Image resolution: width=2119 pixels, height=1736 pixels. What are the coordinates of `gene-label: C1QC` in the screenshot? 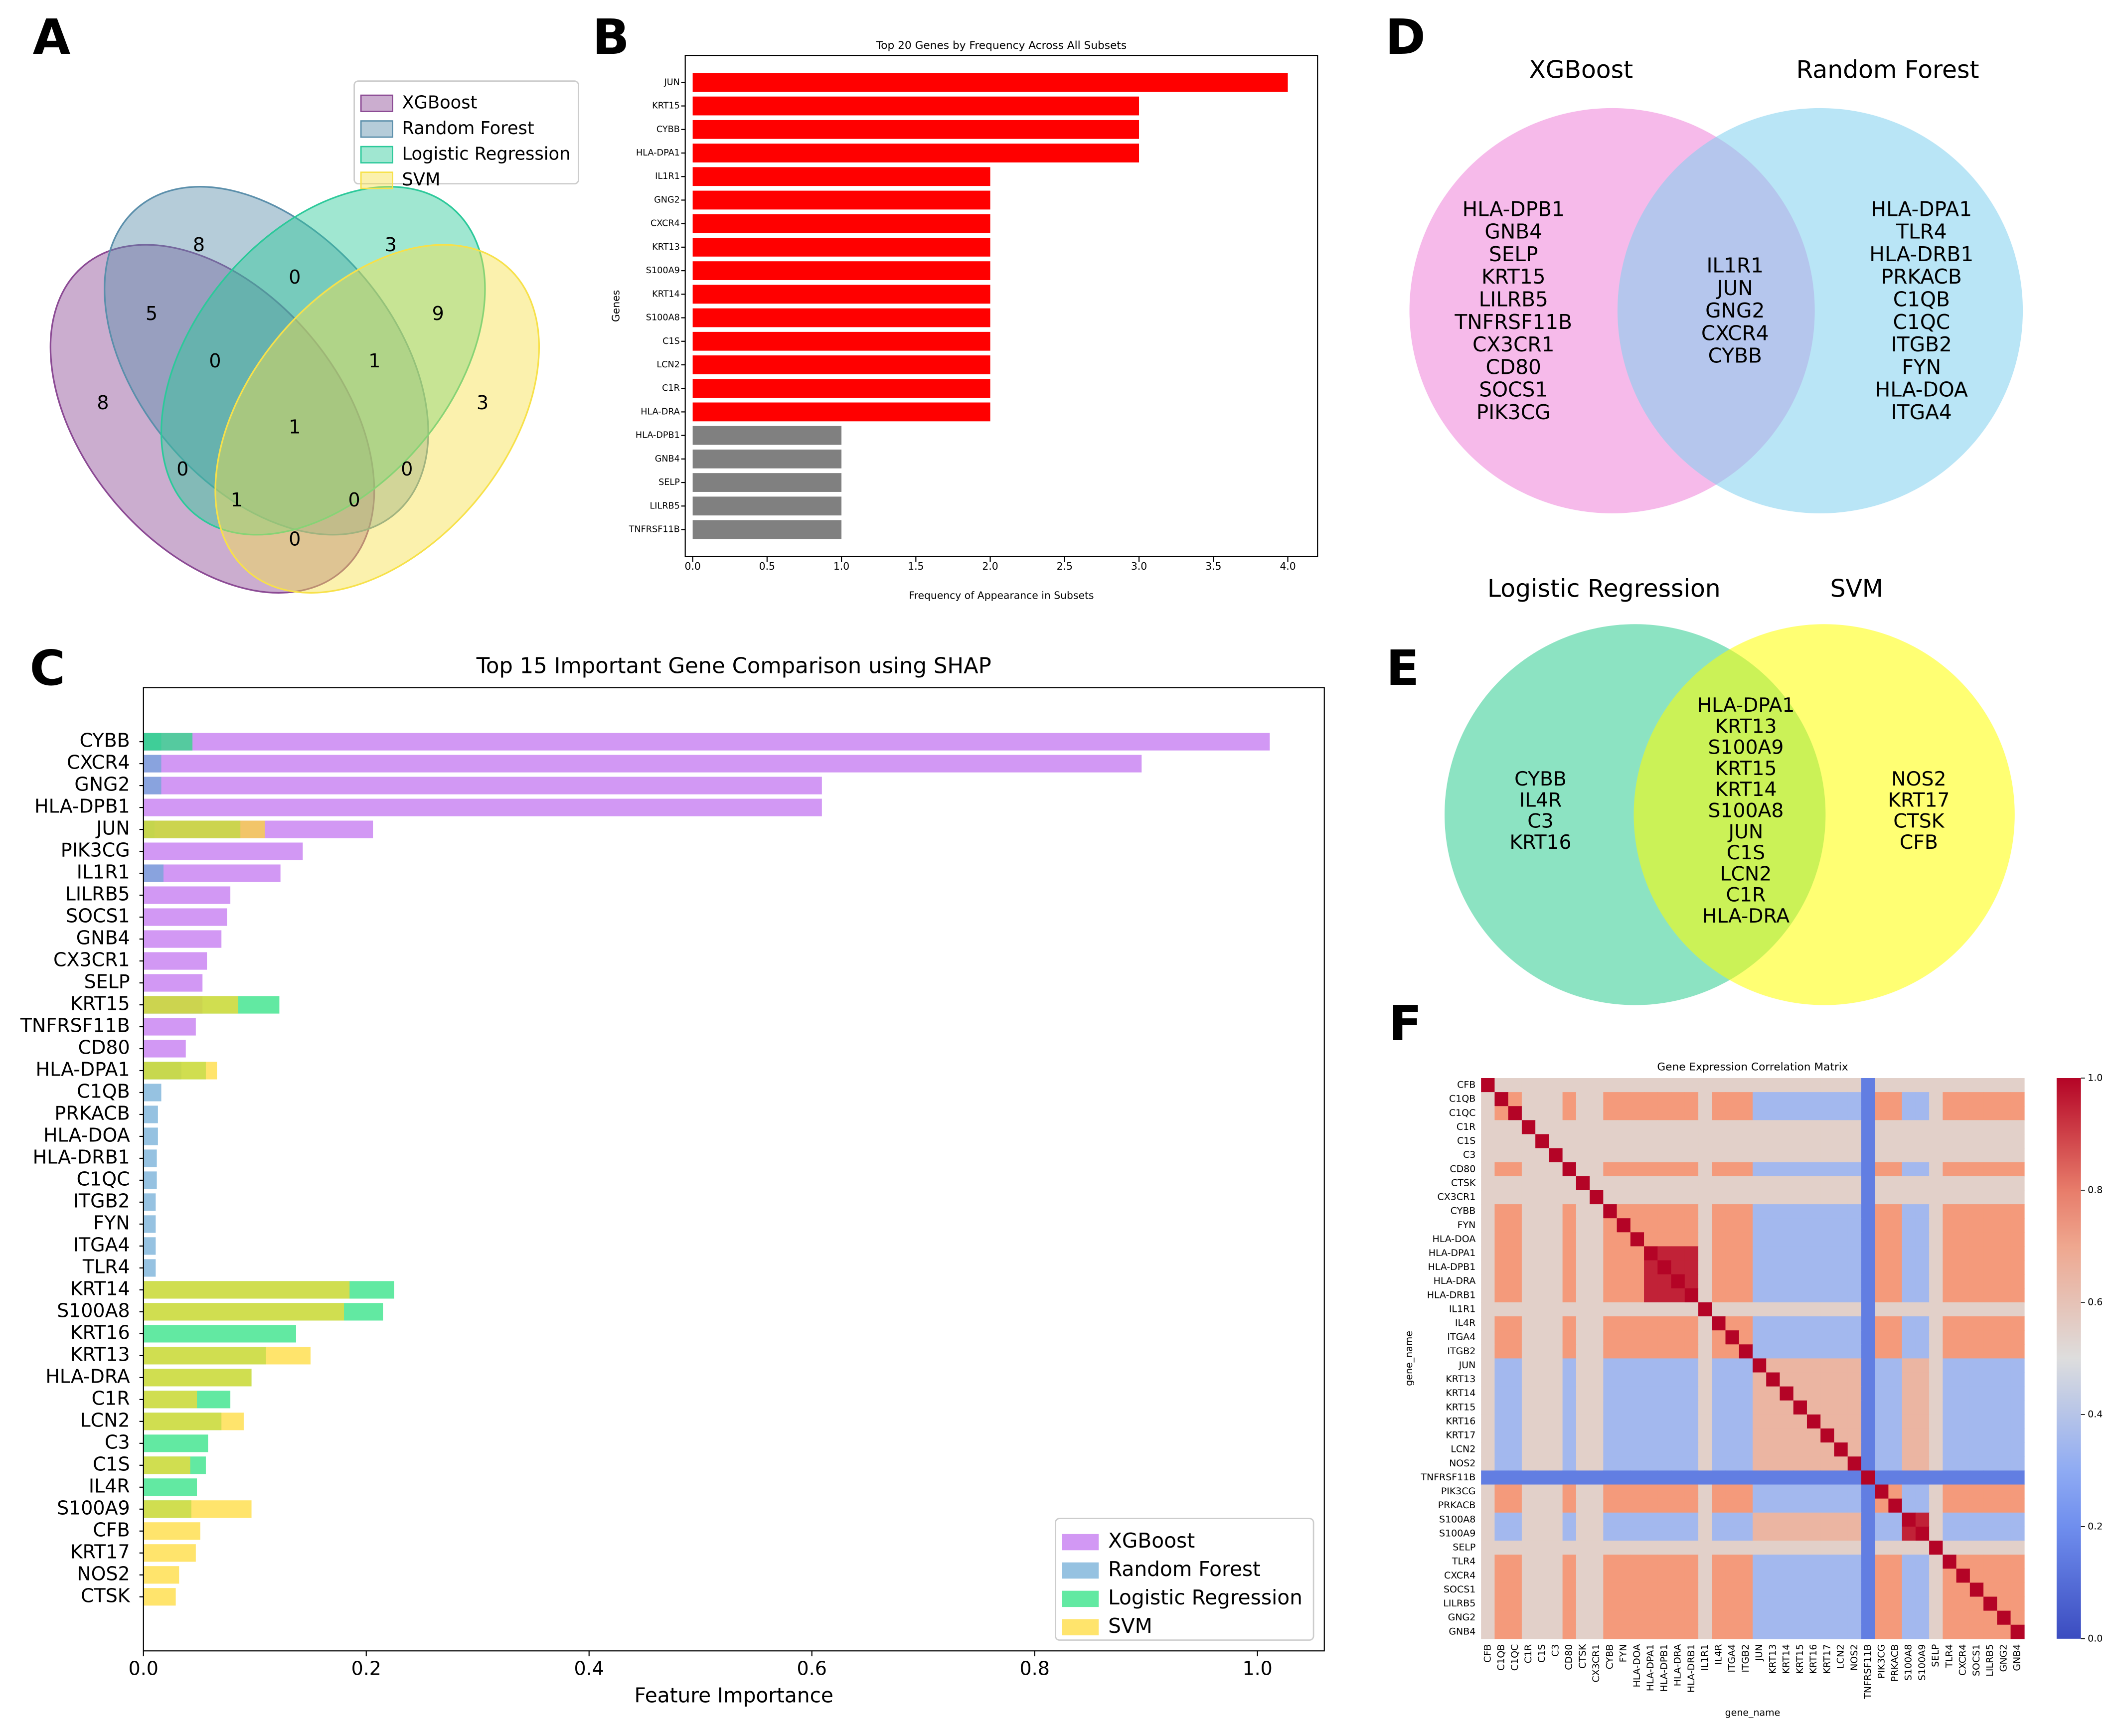 It's located at (1921, 322).